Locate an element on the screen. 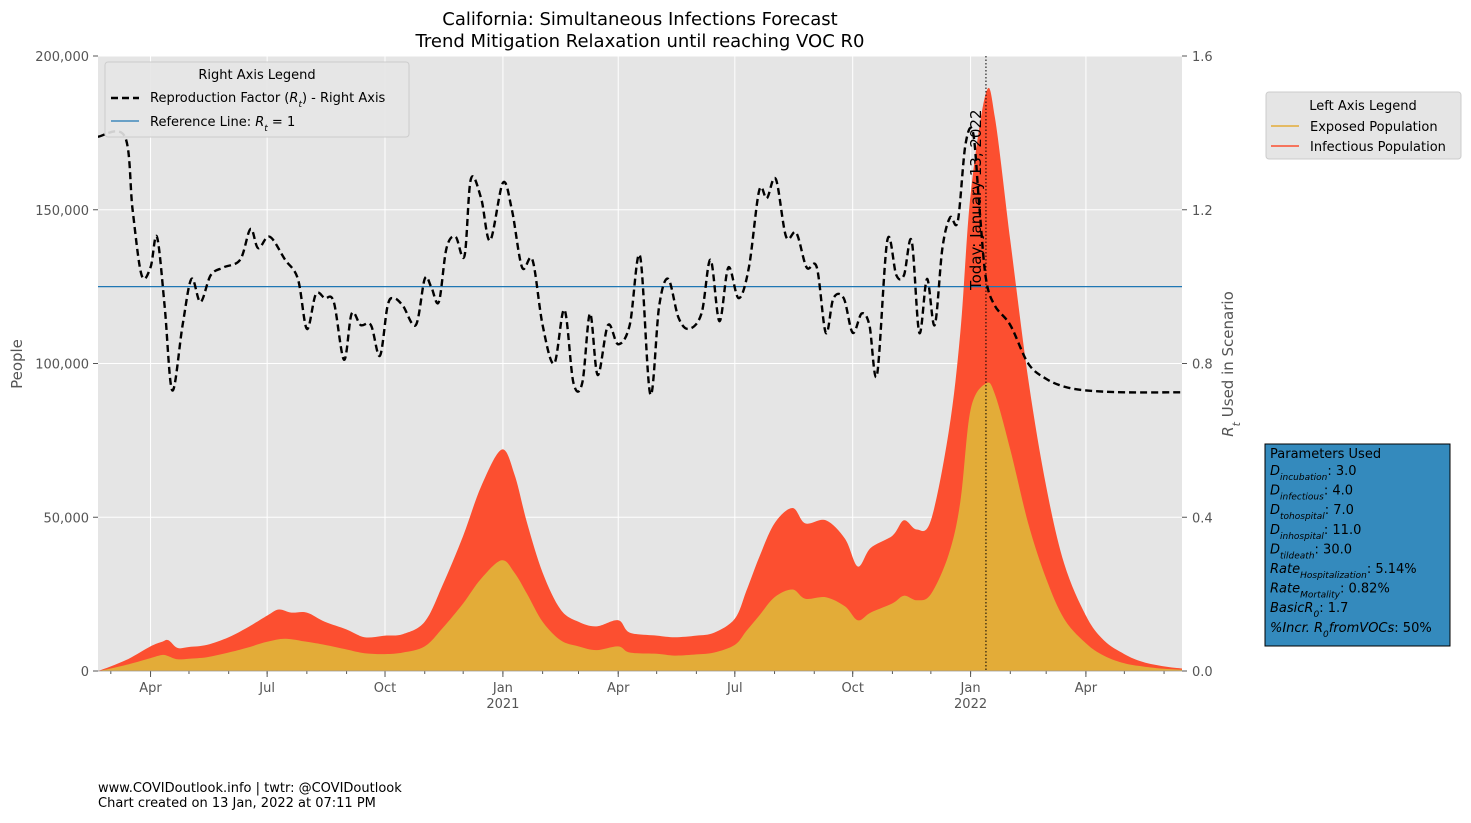  y-axis-label: People is located at coordinates (17, 364).